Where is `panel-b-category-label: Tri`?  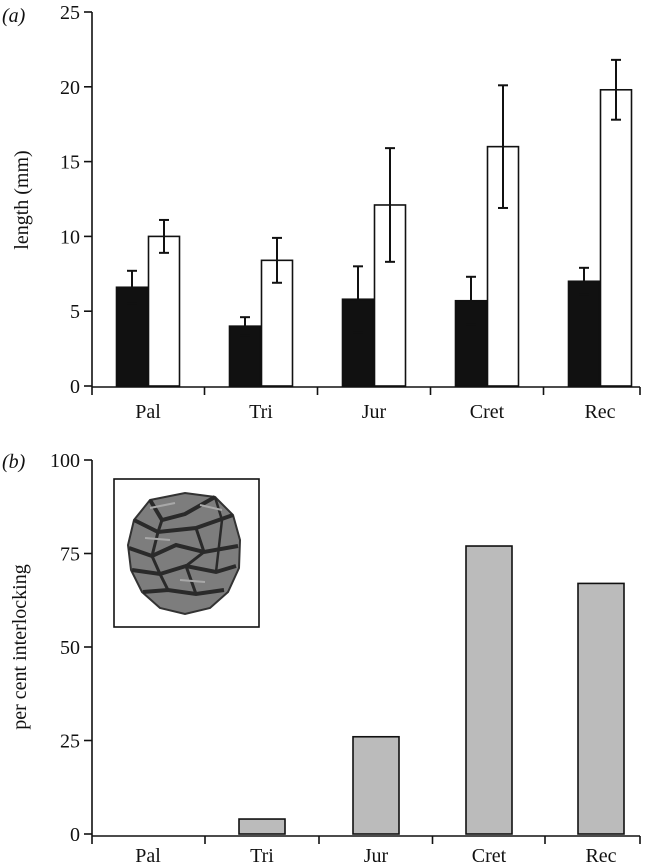
panel-b-category-label: Tri is located at coordinates (262, 854).